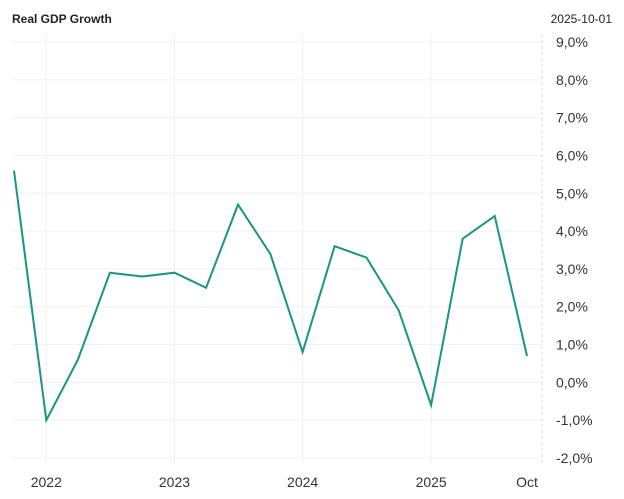 The height and width of the screenshot is (499, 624). I want to click on x-tick-label: 2025, so click(431, 482).